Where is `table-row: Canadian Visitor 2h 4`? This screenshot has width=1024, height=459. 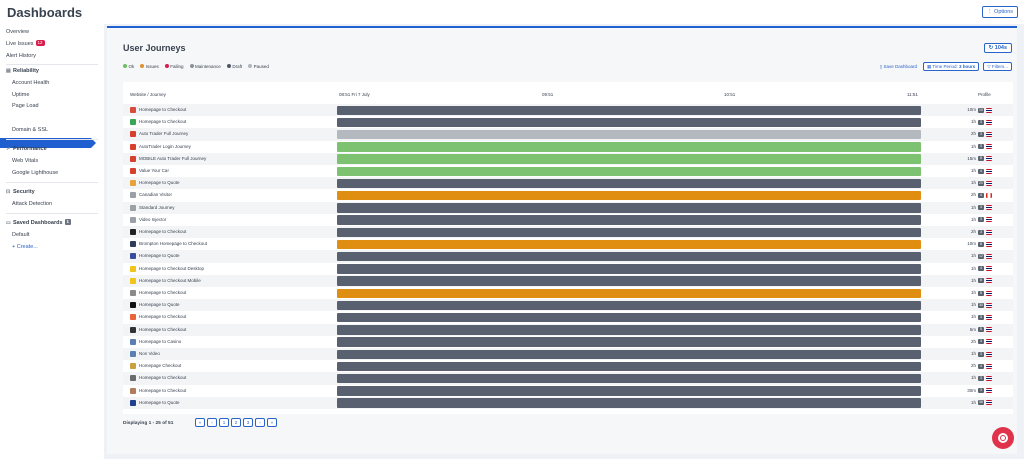 table-row: Canadian Visitor 2h 4 is located at coordinates (568, 195).